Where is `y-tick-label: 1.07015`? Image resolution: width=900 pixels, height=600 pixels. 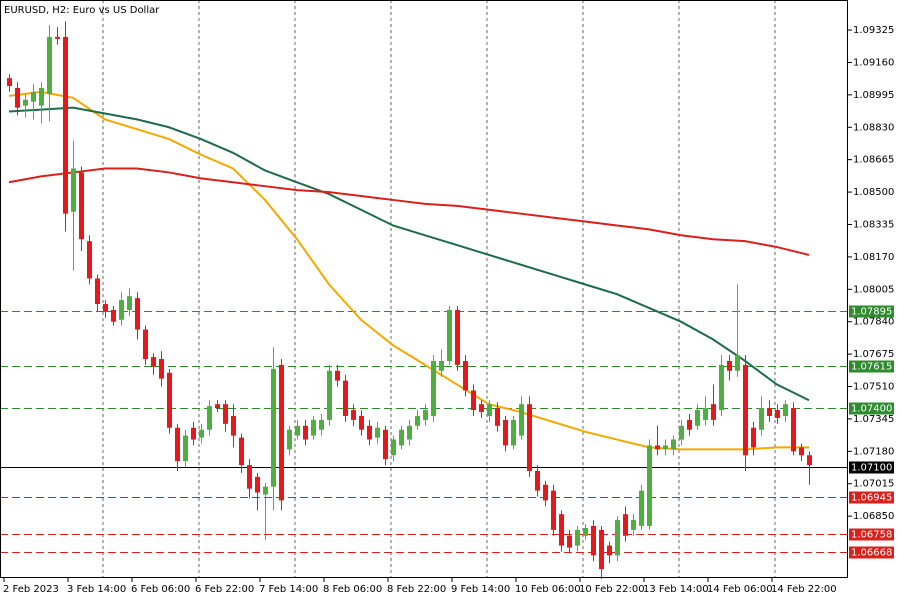 y-tick-label: 1.07015 is located at coordinates (873, 484).